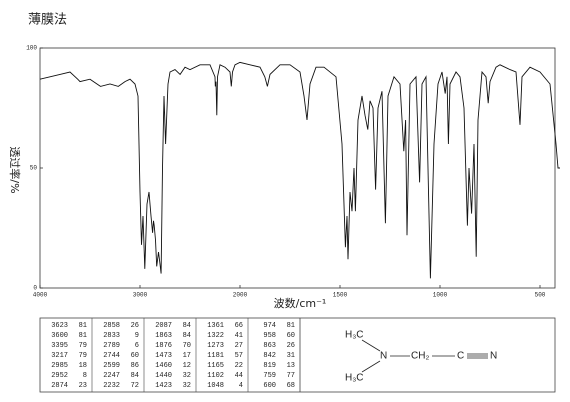 The height and width of the screenshot is (402, 570). What do you see at coordinates (59, 346) in the screenshot?
I see `wavenumber: 3395` at bounding box center [59, 346].